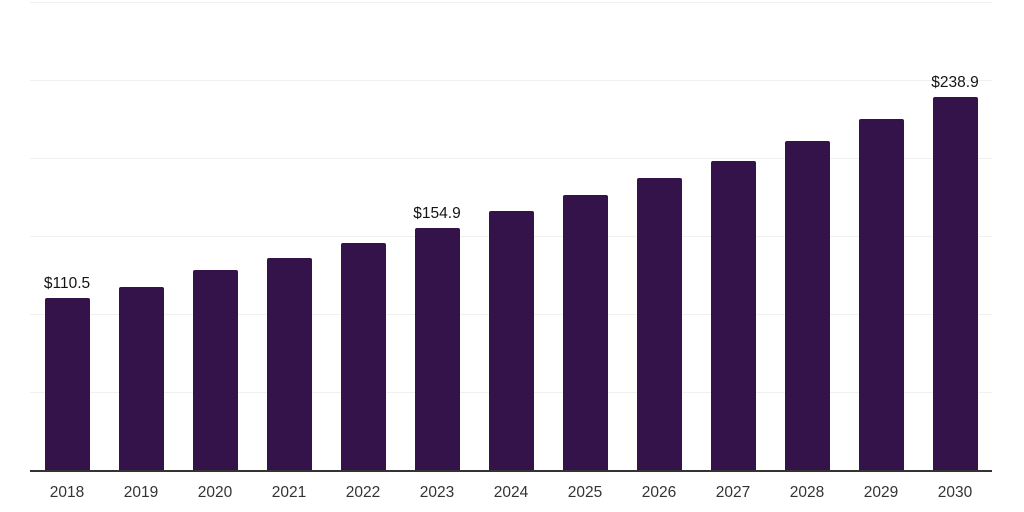 The height and width of the screenshot is (512, 1024). What do you see at coordinates (67, 383) in the screenshot?
I see `bar-2018` at bounding box center [67, 383].